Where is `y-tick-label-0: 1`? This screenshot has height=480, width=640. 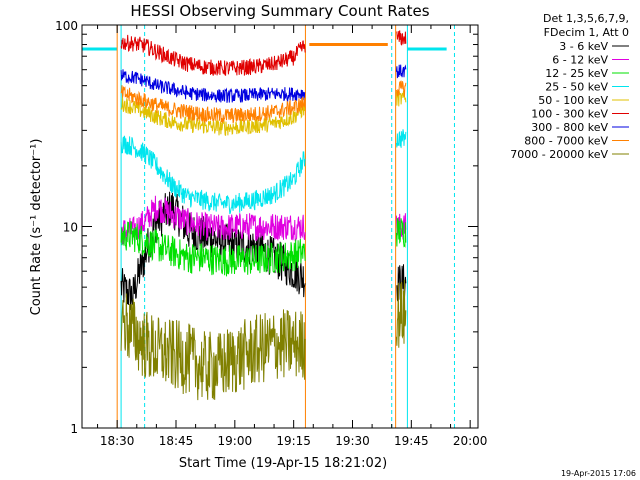
y-tick-label-0: 1 is located at coordinates (74, 429).